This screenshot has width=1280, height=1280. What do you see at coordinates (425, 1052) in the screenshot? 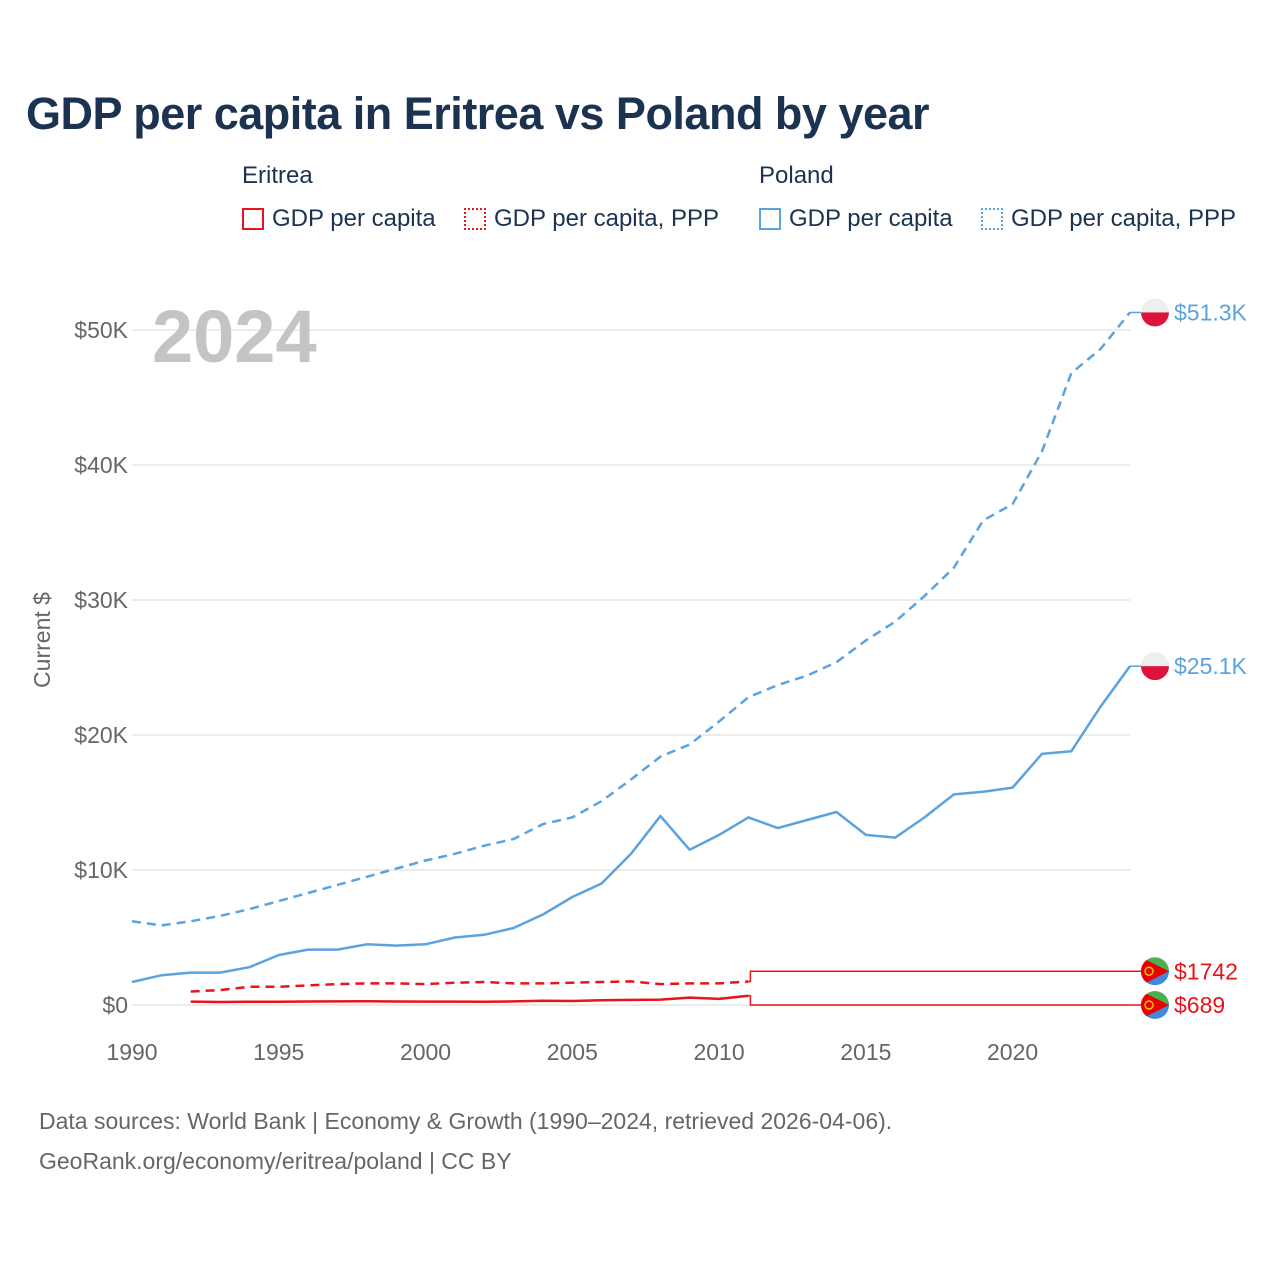
I see `x-tick-label: 2000` at bounding box center [425, 1052].